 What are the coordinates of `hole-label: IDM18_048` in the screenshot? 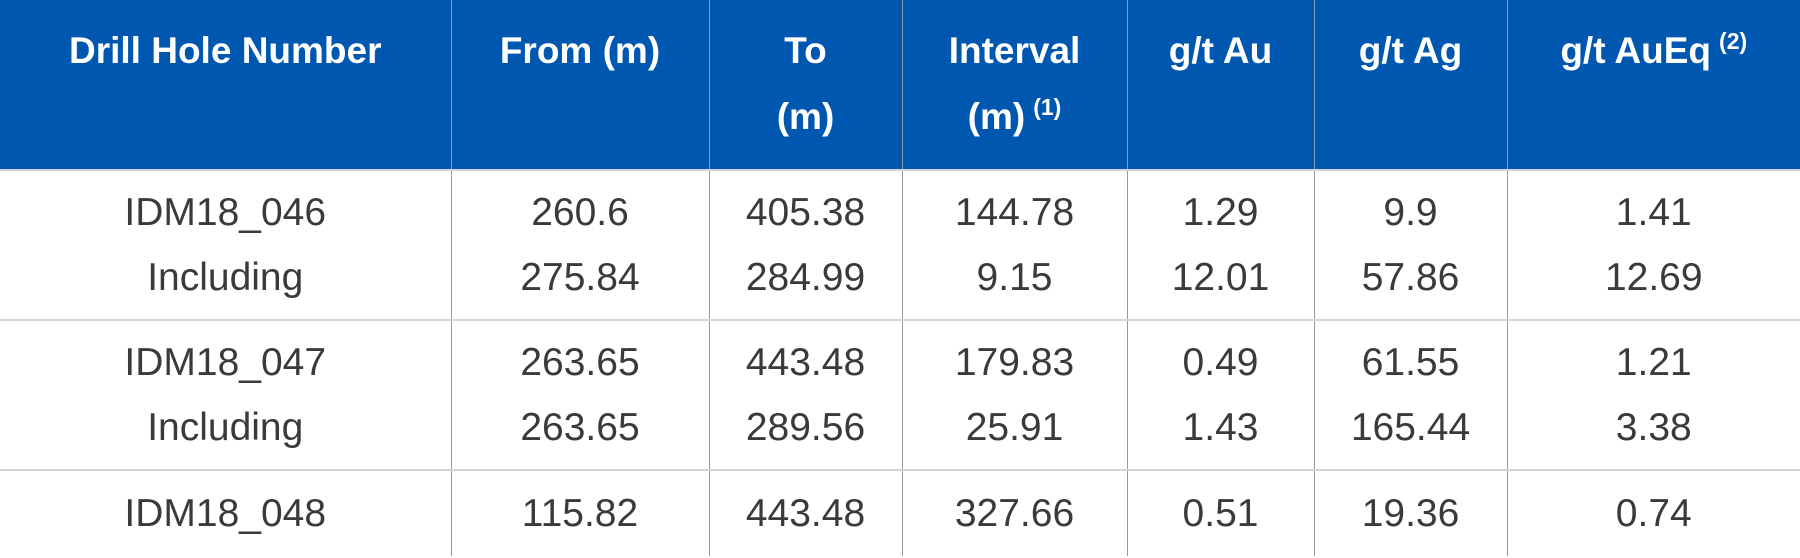 It's located at (225, 513).